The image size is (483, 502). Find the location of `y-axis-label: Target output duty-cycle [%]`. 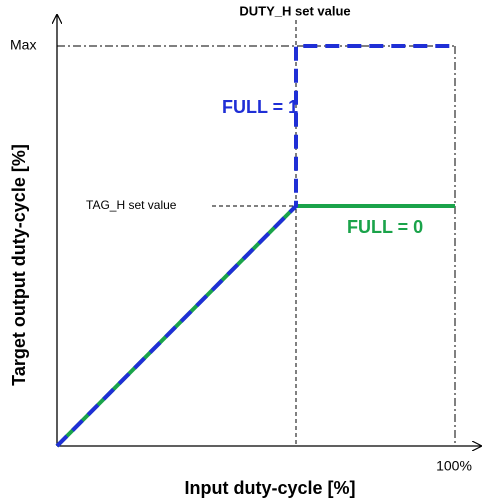

y-axis-label: Target output duty-cycle [%] is located at coordinates (19, 265).